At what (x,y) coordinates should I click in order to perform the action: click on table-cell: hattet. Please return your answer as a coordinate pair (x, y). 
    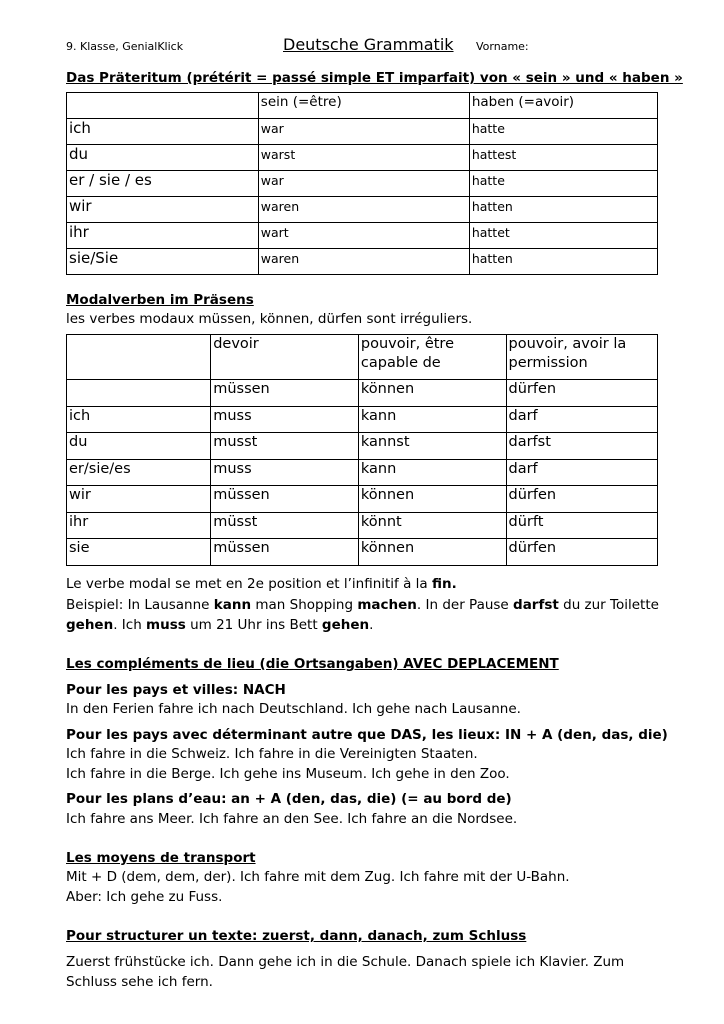
    Looking at the image, I should click on (563, 235).